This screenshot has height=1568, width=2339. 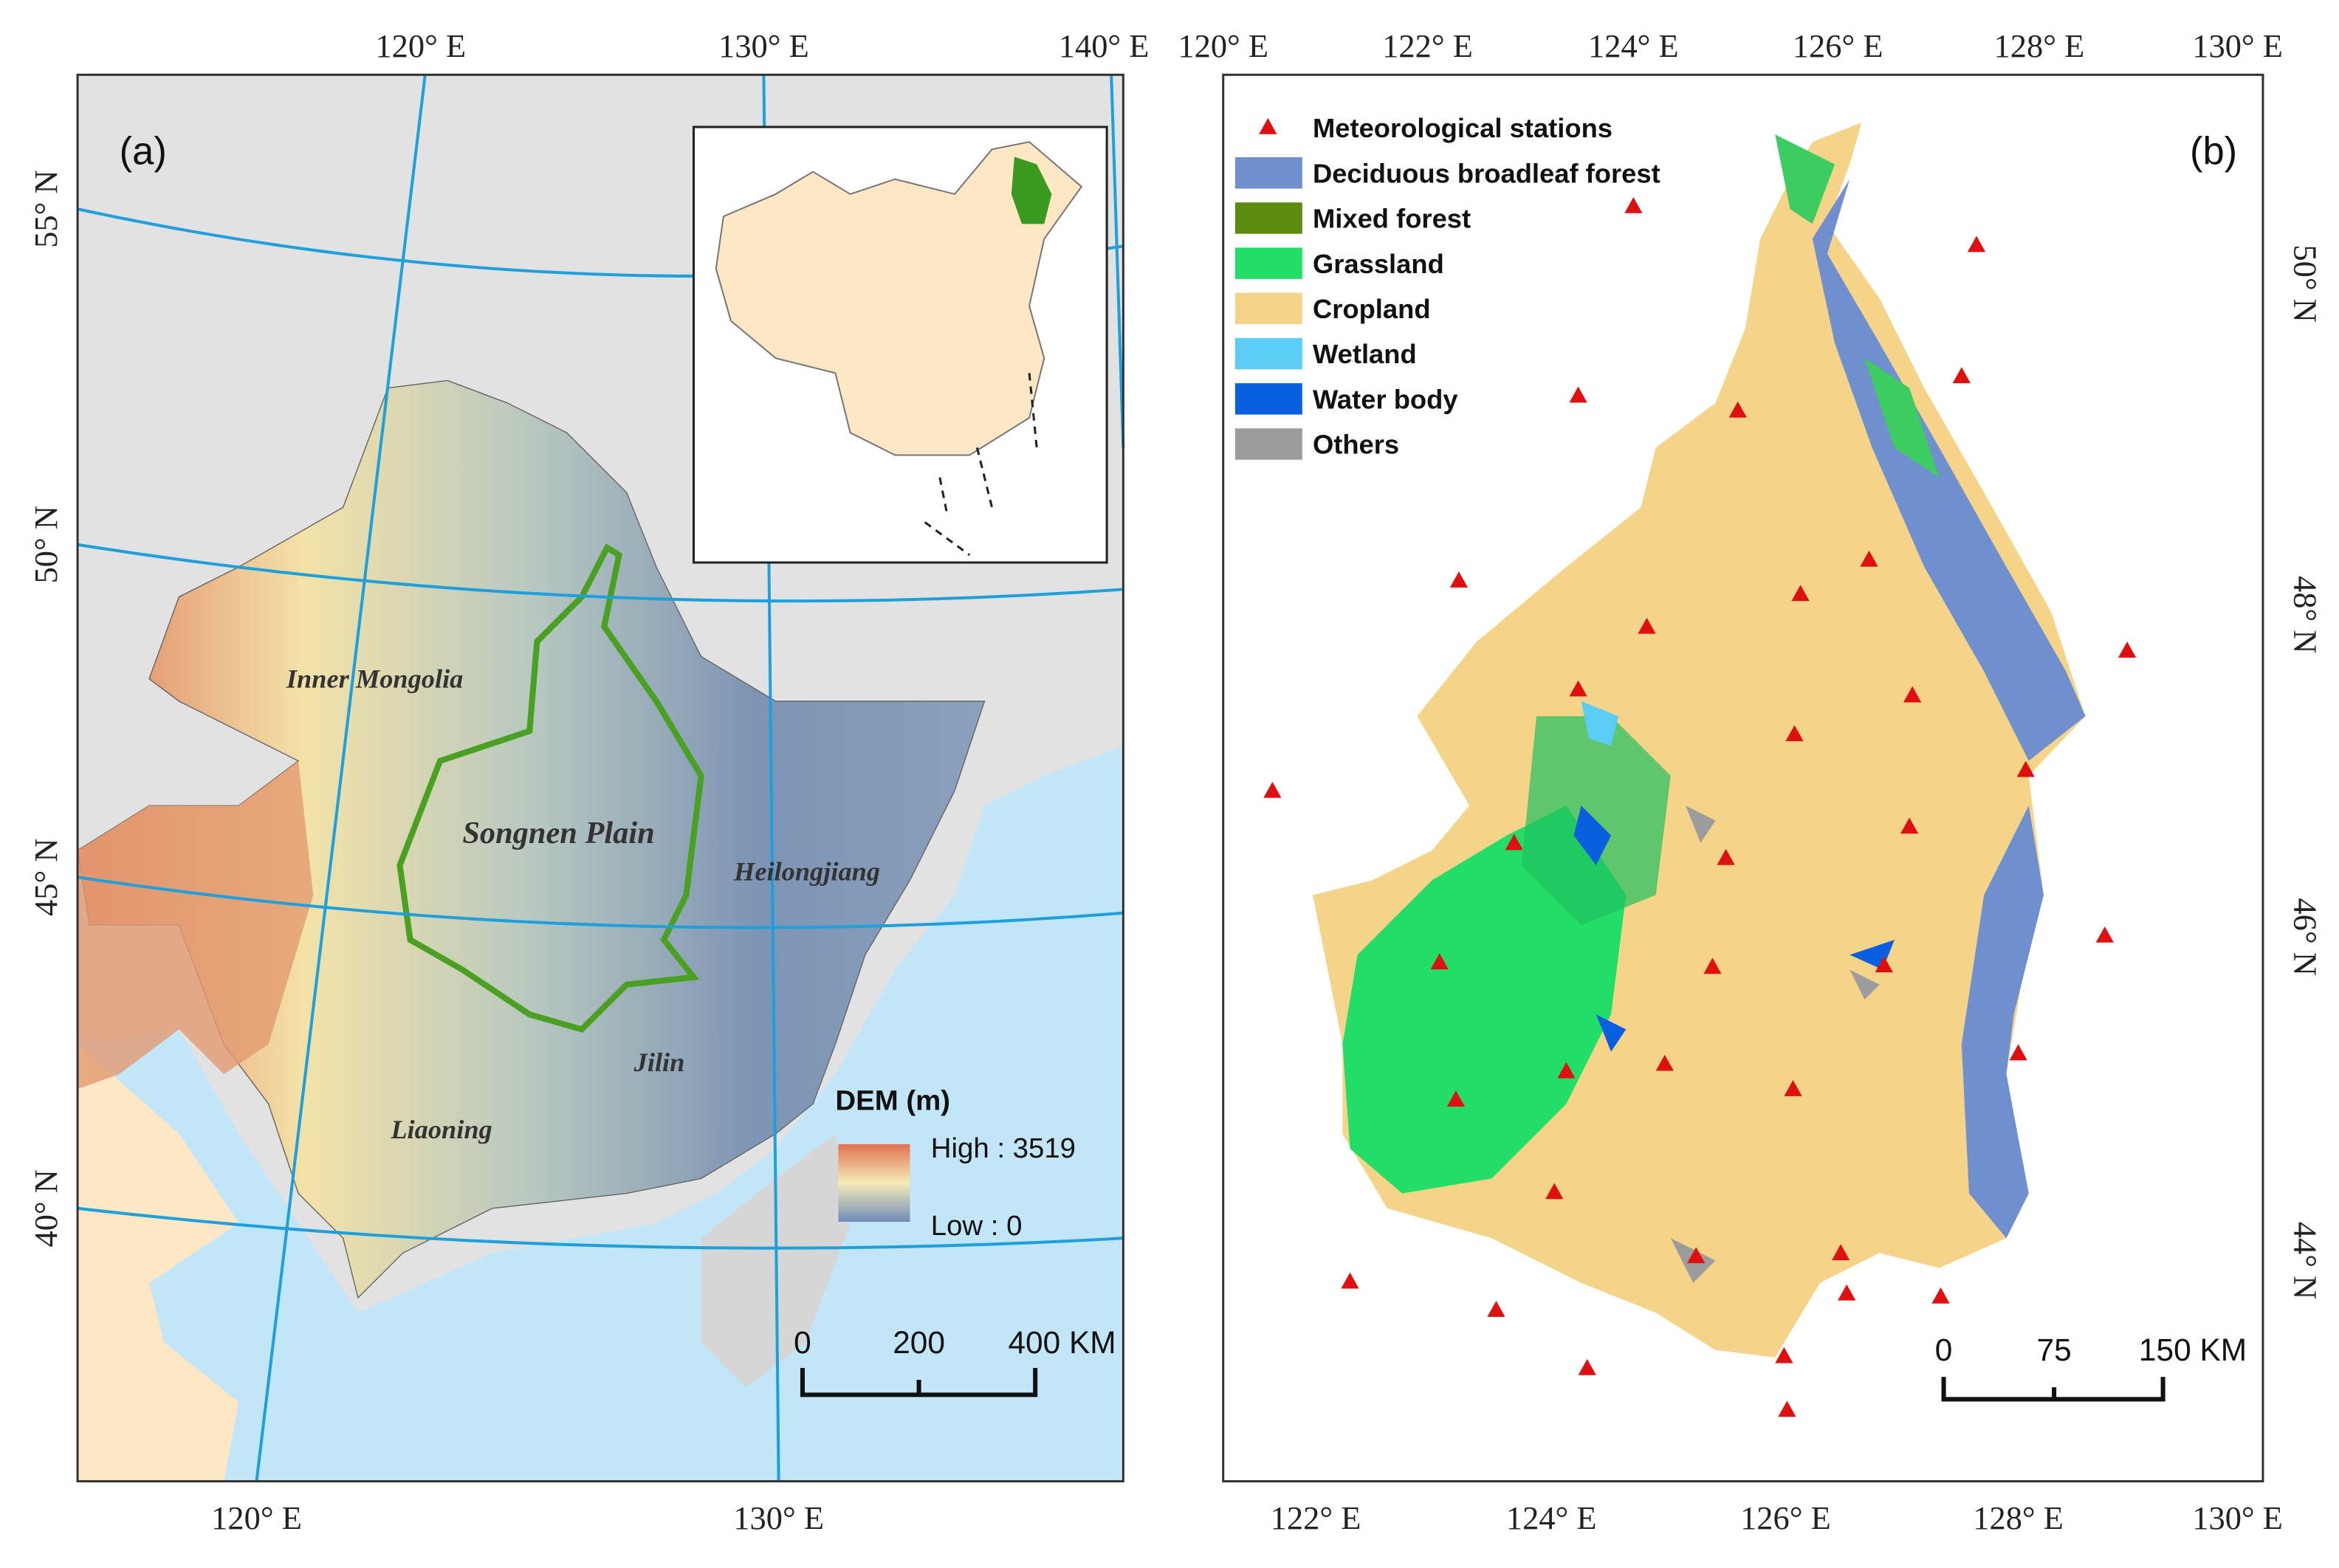 I want to click on legend-label: Meteorological stations, so click(x=1462, y=128).